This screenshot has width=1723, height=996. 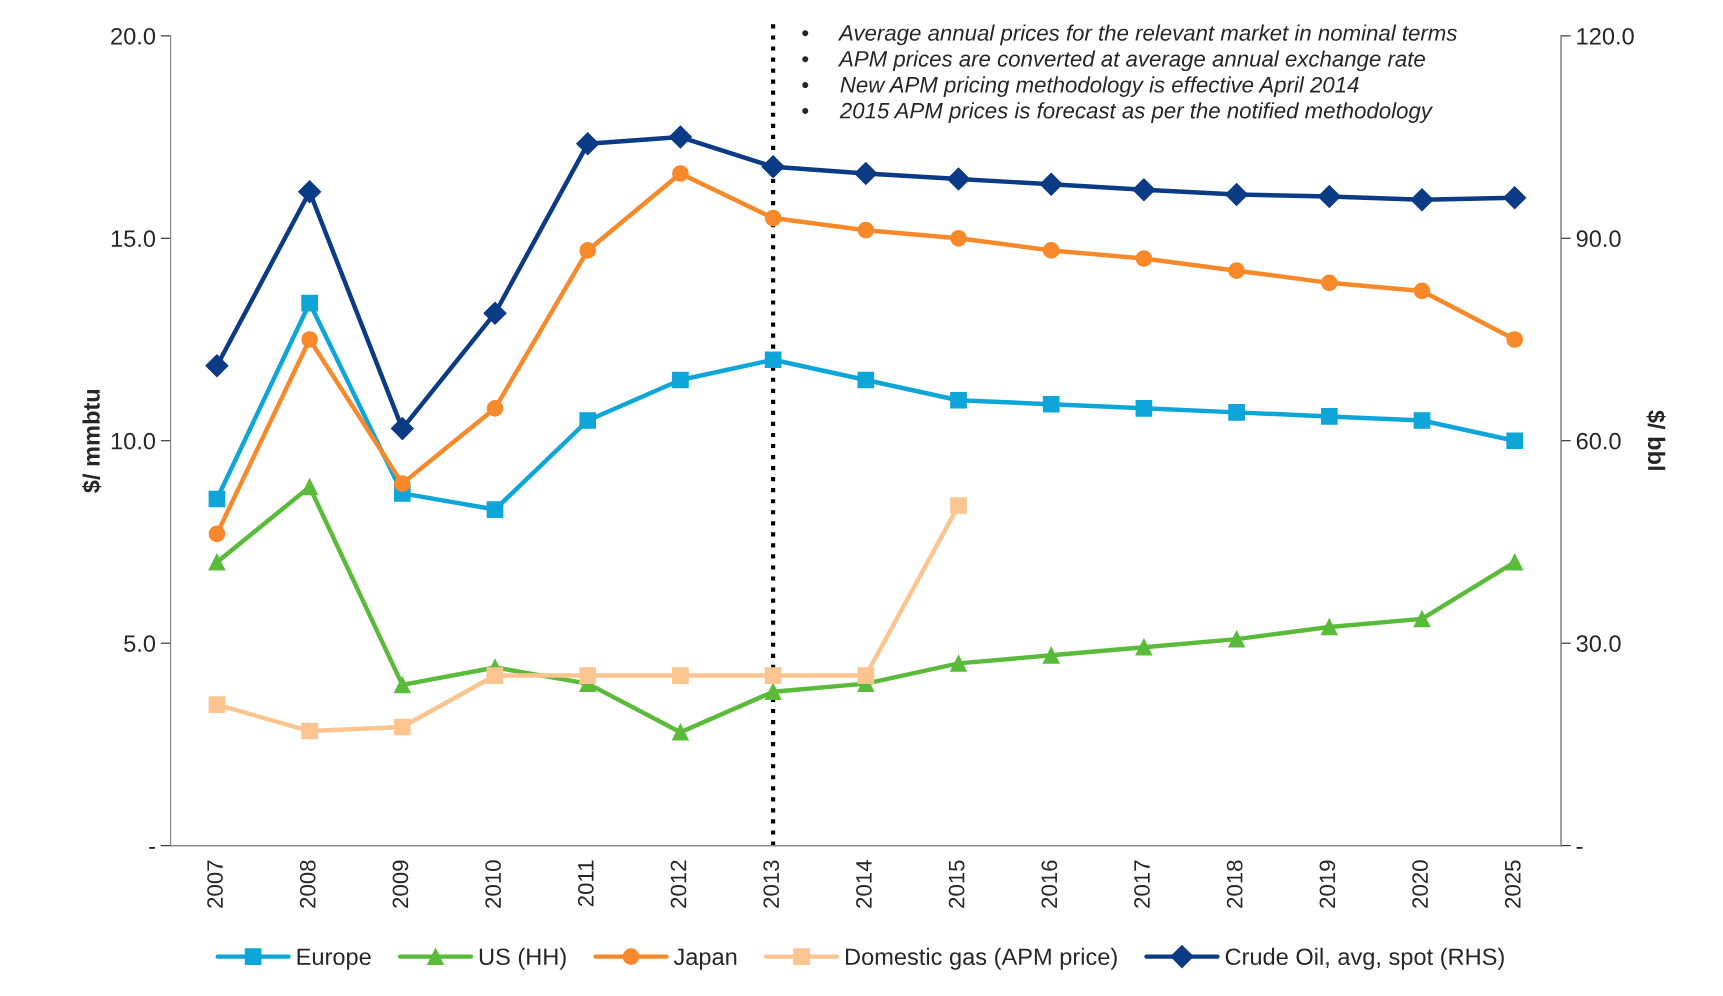 What do you see at coordinates (1129, 35) in the screenshot?
I see `annotation: • Average annual prices for the relevant market in nominal terms` at bounding box center [1129, 35].